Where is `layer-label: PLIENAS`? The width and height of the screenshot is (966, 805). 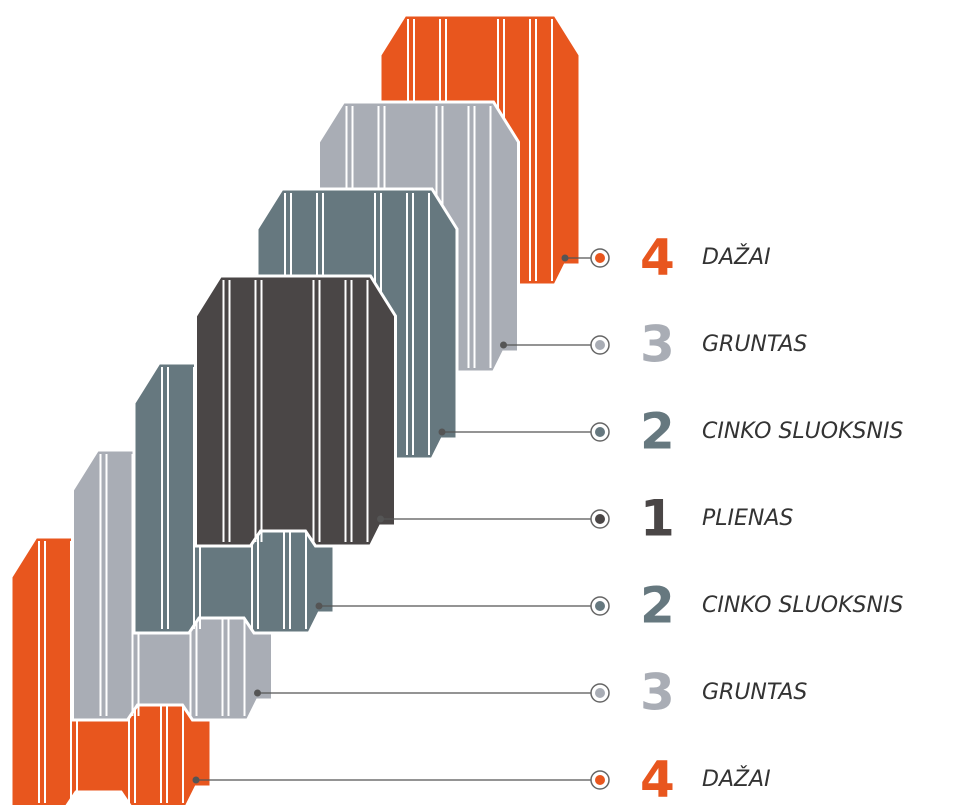 layer-label: PLIENAS is located at coordinates (747, 518).